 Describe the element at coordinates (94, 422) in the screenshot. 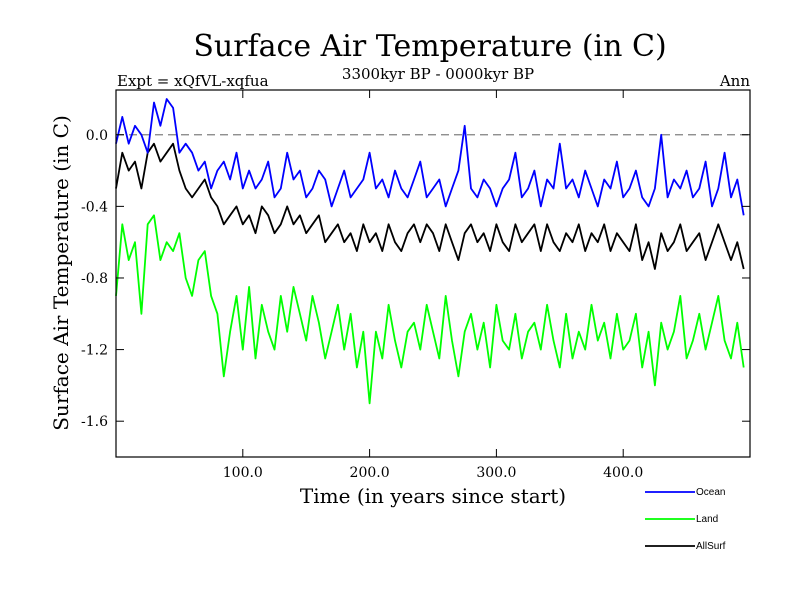

I see `y-tick-label: -1.6` at that location.